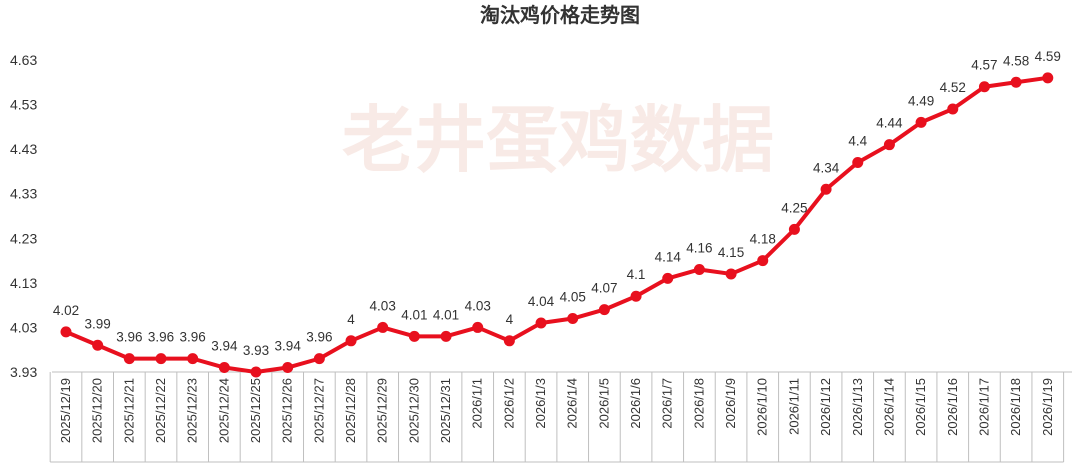 Image resolution: width=1080 pixels, height=473 pixels. Describe the element at coordinates (223, 410) in the screenshot. I see `x-tick-label: 2025/12/24` at that location.